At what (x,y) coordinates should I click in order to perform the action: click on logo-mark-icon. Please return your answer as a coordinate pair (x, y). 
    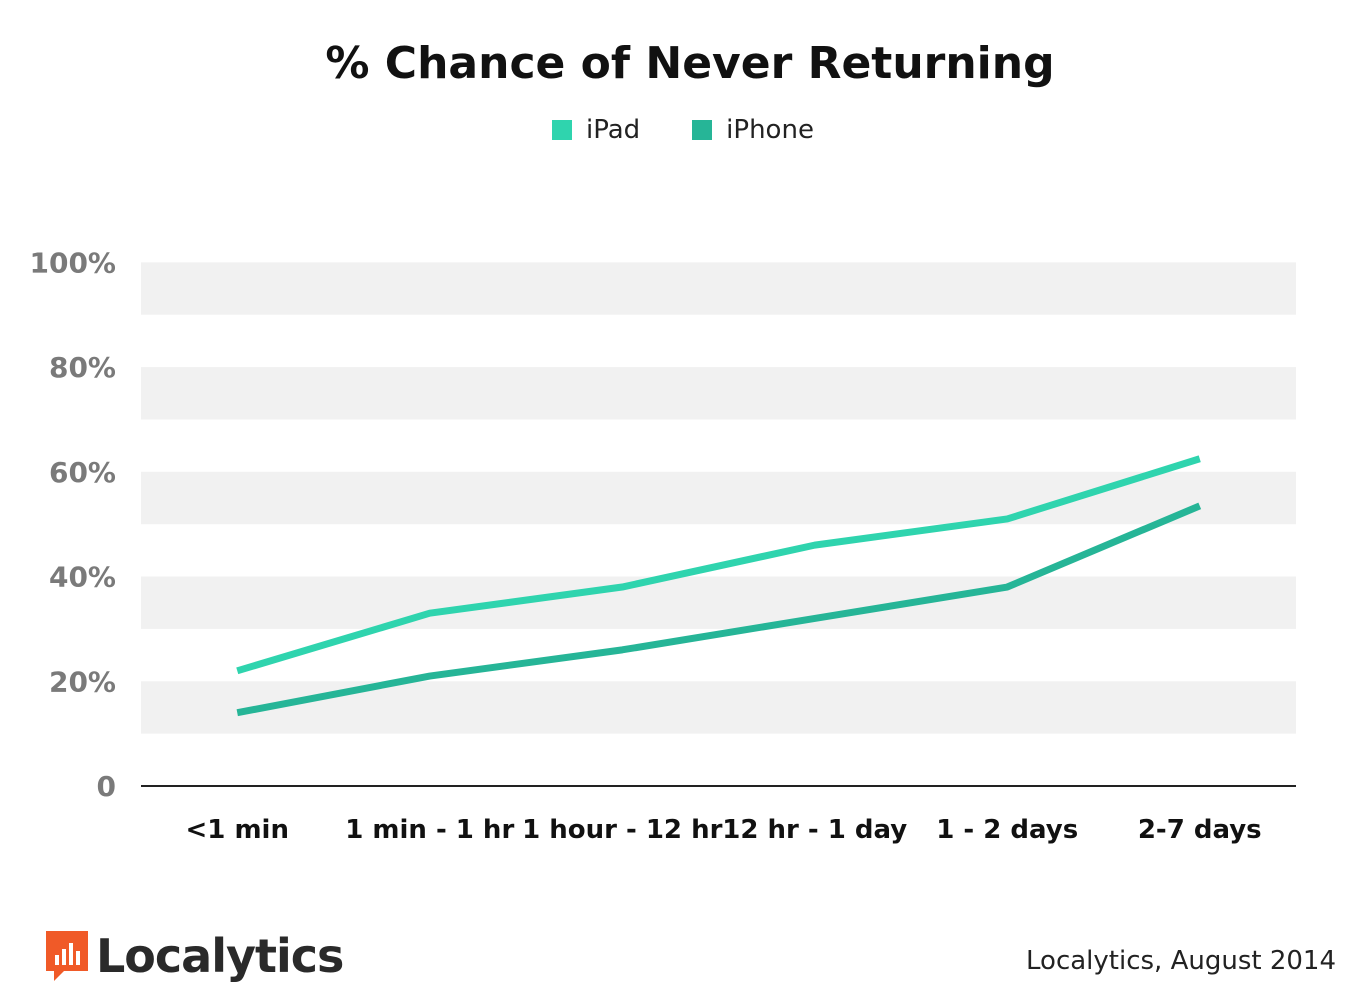
    Looking at the image, I should click on (67, 956).